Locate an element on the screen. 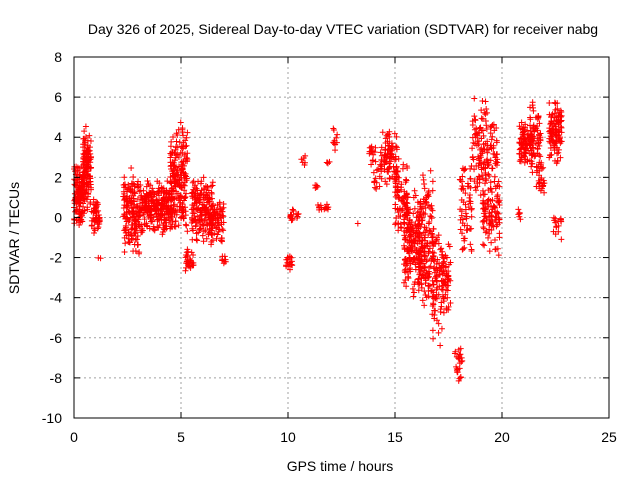  y-tick-label: -10 is located at coordinates (52, 418).